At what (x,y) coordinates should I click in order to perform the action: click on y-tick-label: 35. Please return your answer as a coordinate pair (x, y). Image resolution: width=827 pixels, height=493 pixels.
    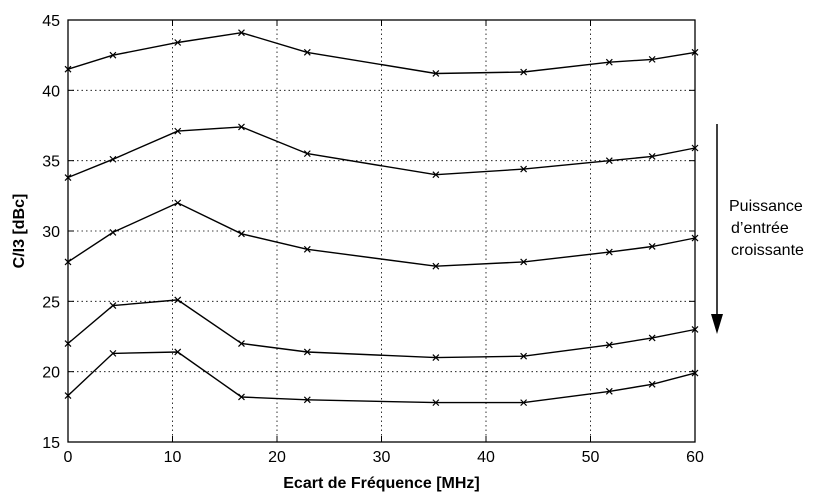
    Looking at the image, I should click on (51, 162).